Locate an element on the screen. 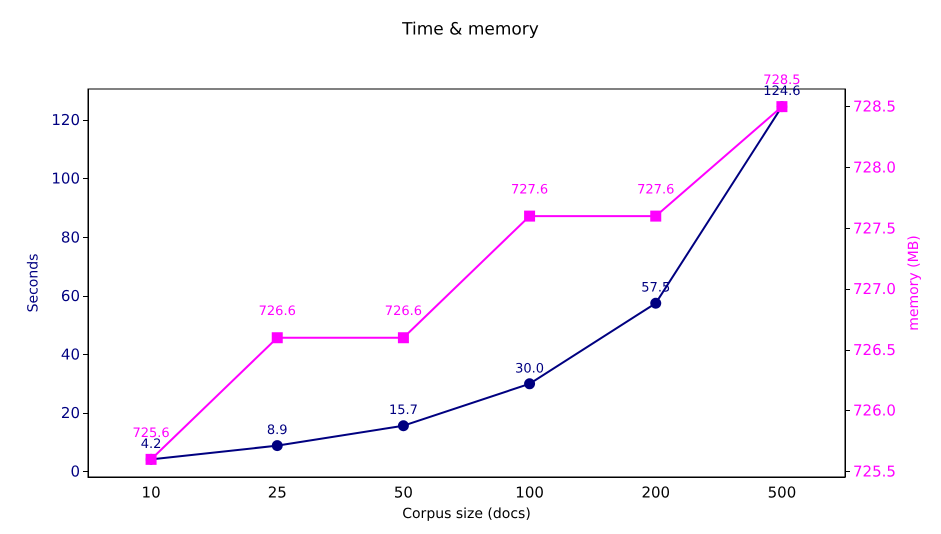 The width and height of the screenshot is (941, 534). y-tick-label: 0 is located at coordinates (75, 471).